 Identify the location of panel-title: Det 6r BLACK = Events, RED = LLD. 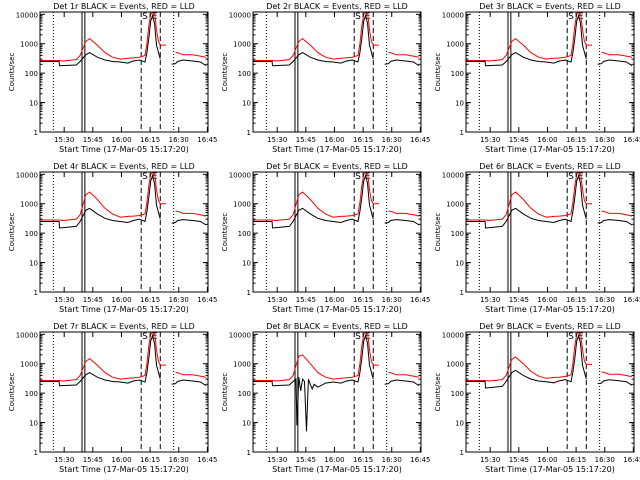
(550, 166).